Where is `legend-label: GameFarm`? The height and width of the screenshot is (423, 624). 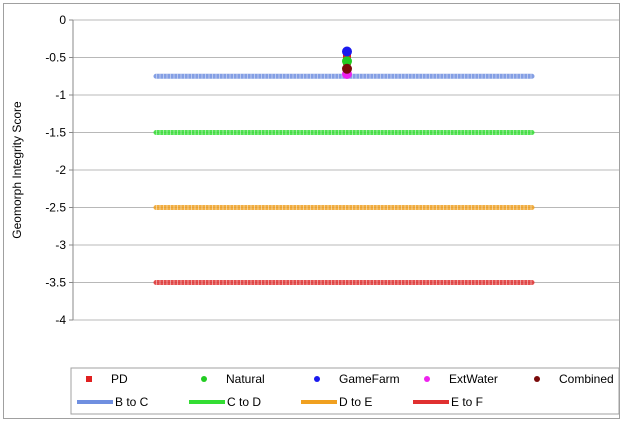 legend-label: GameFarm is located at coordinates (369, 379).